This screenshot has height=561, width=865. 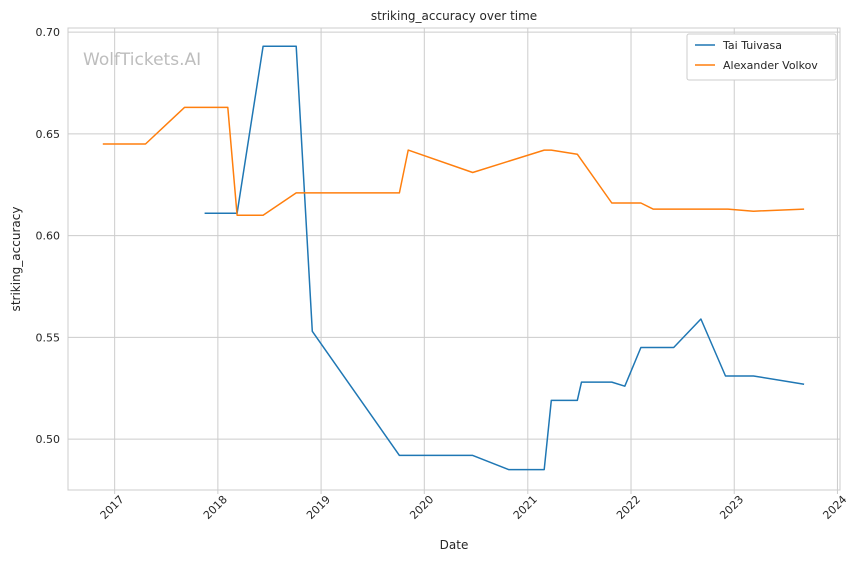 I want to click on y-tick-label: 0.50, so click(x=48, y=439).